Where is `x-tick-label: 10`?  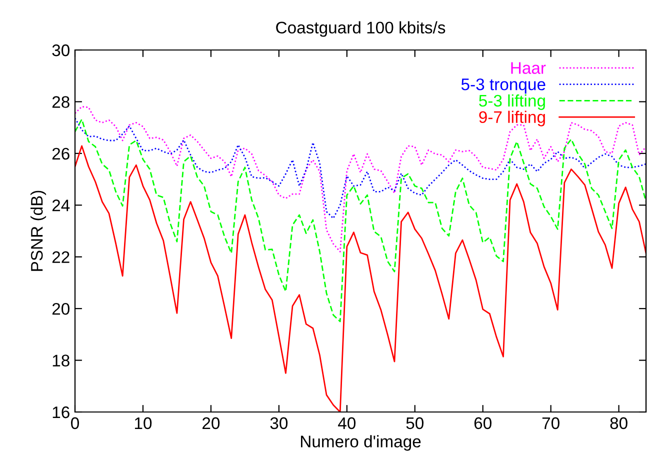
x-tick-label: 10 is located at coordinates (143, 423).